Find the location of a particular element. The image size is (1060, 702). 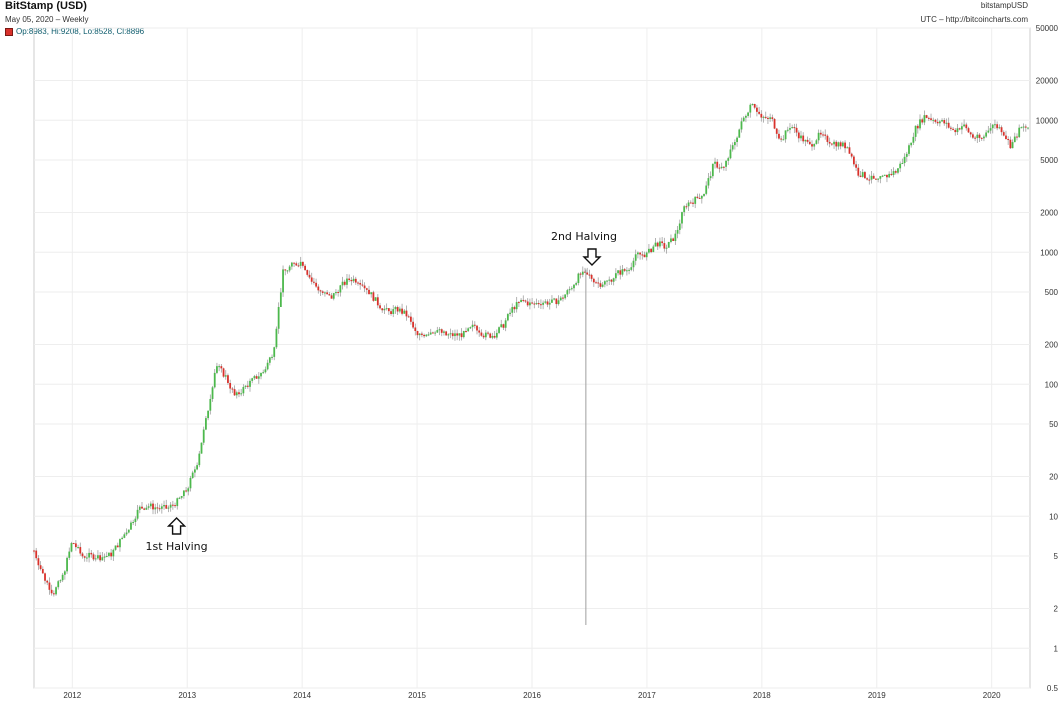

x-tick-label: 2015 is located at coordinates (417, 695).